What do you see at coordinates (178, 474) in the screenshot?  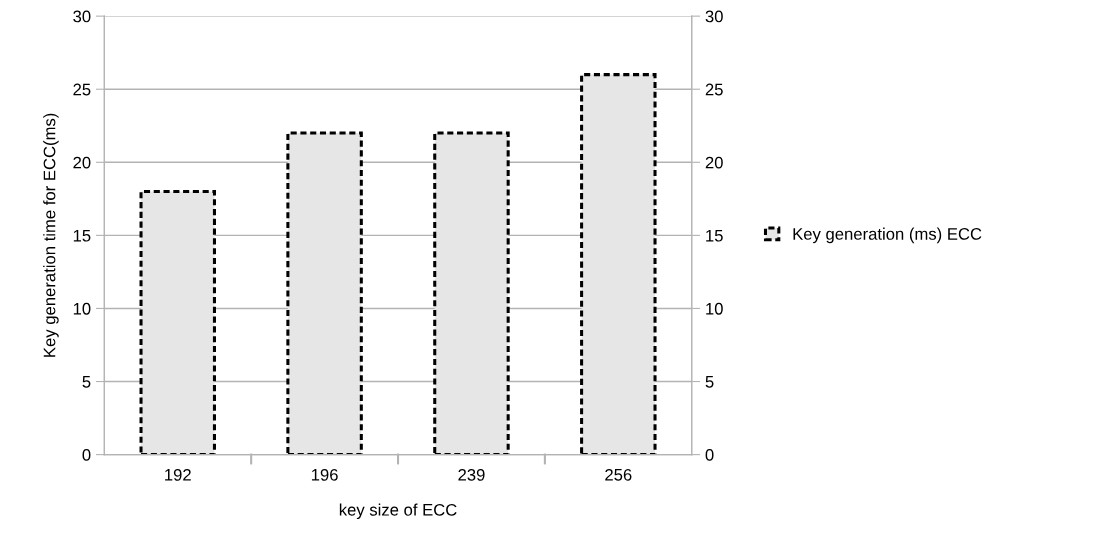 I see `x-tick-label: 192` at bounding box center [178, 474].